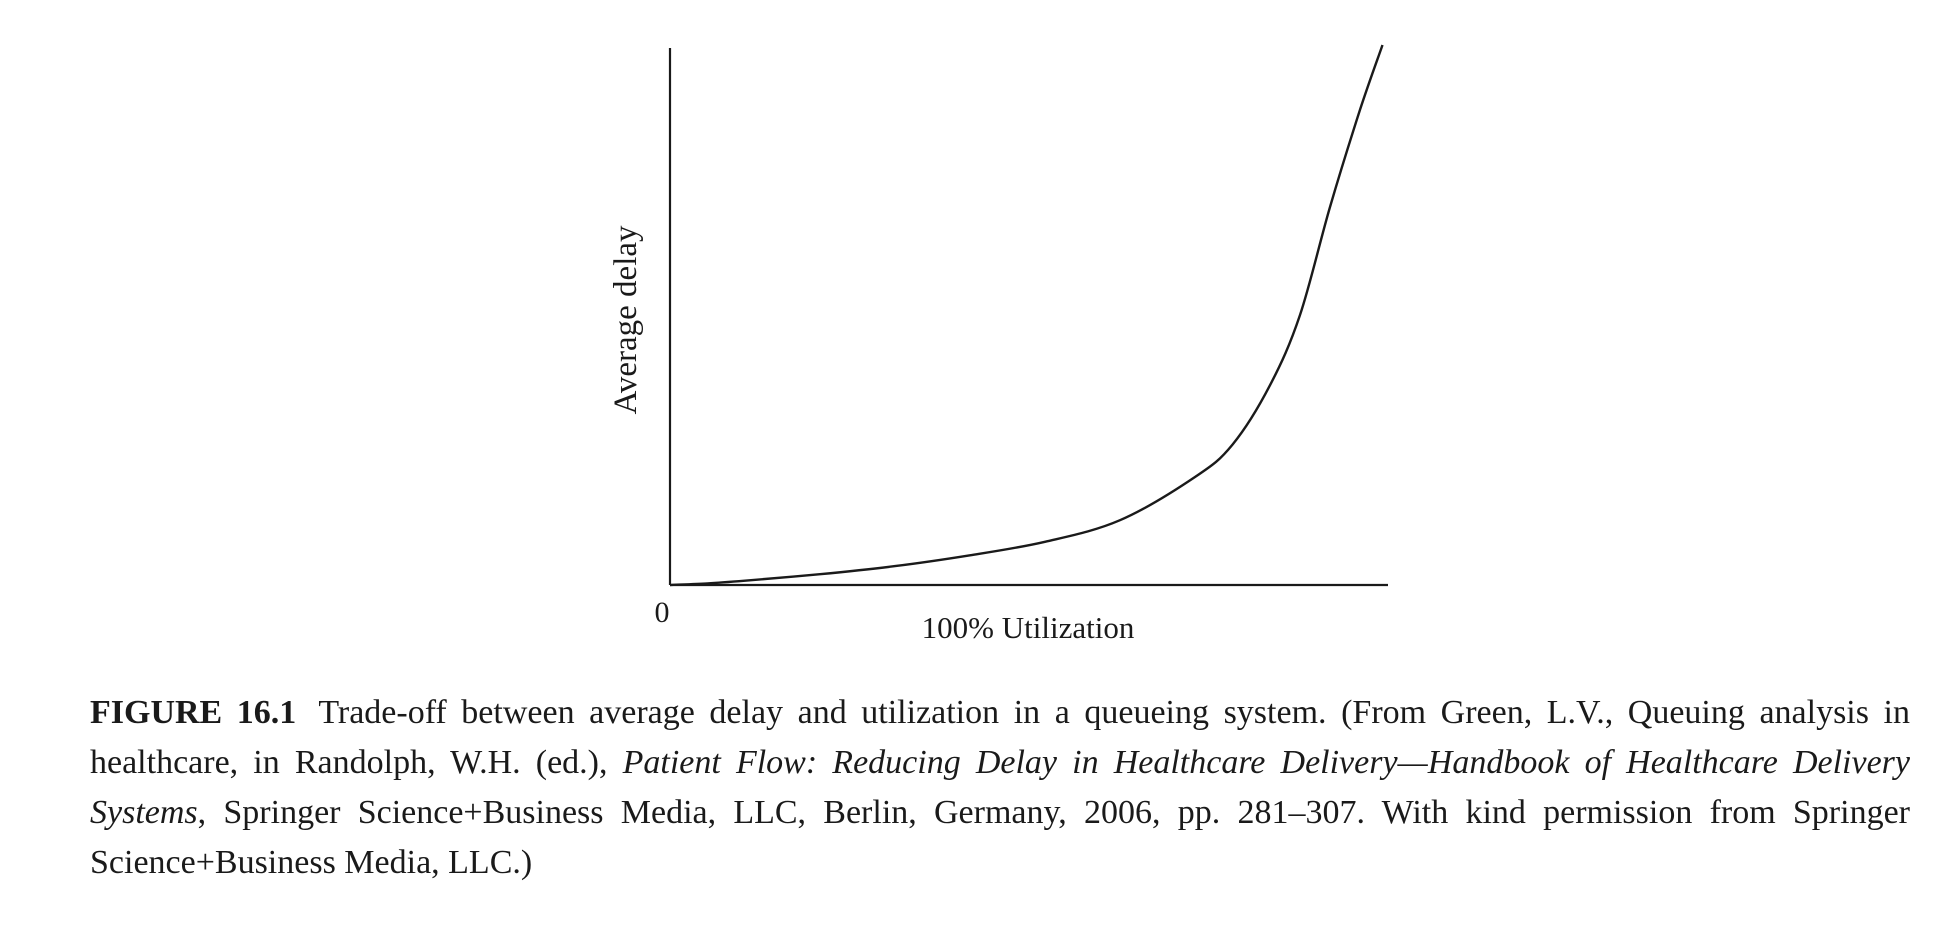 The image size is (1954, 936). I want to click on x-origin-label: 0, so click(662, 612).